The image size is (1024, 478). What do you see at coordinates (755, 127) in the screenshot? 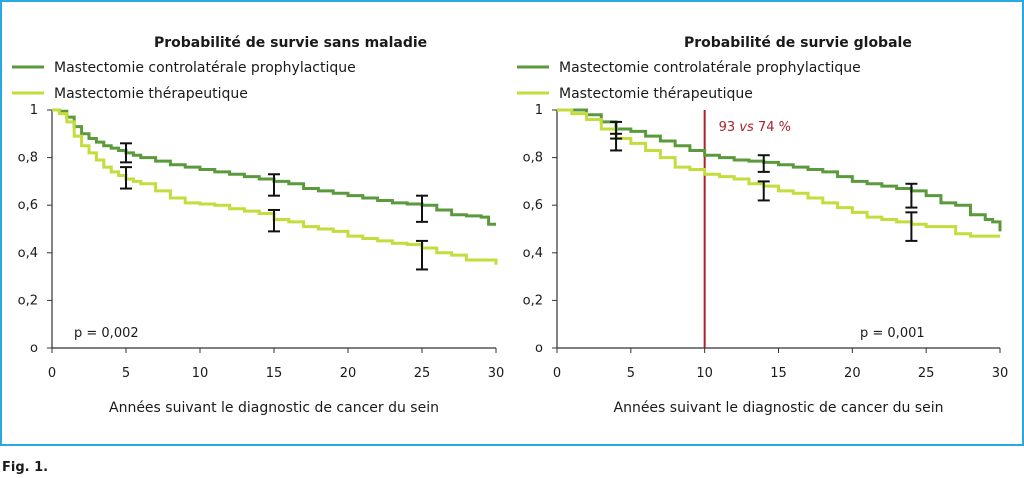
I see `vline-label: 93 vs 74 %` at bounding box center [755, 127].